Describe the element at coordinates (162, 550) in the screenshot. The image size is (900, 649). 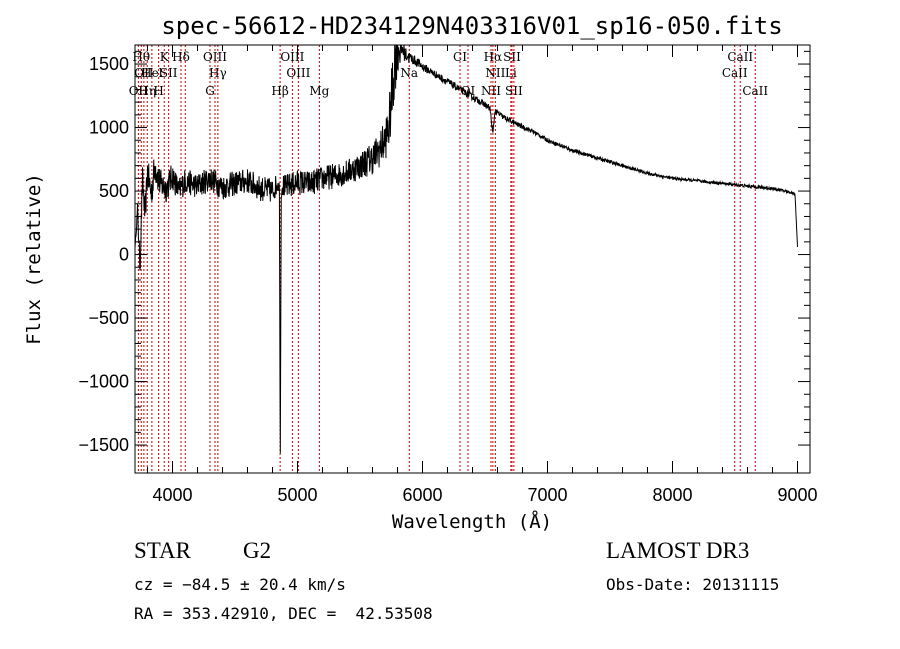
I see `object-class: STAR` at that location.